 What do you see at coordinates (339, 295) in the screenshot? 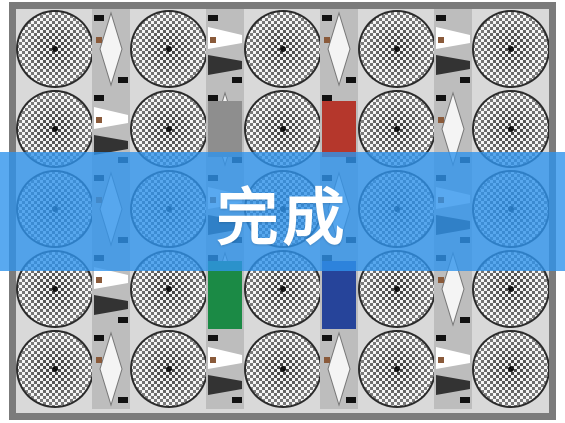
I see `blue-patch` at bounding box center [339, 295].